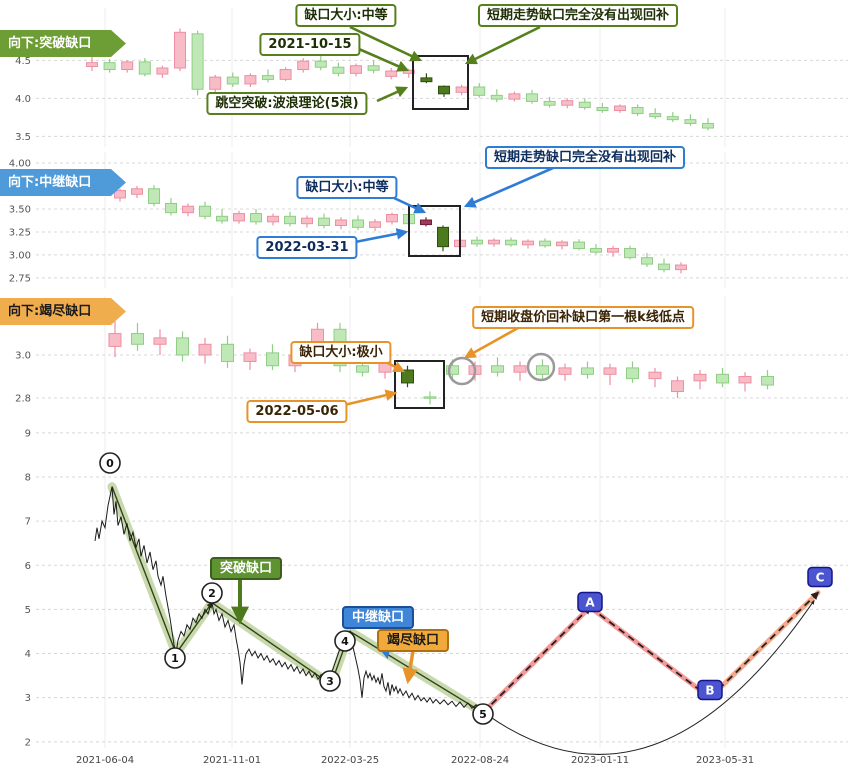  I want to click on axis-tick-label: 6, so click(28, 566).